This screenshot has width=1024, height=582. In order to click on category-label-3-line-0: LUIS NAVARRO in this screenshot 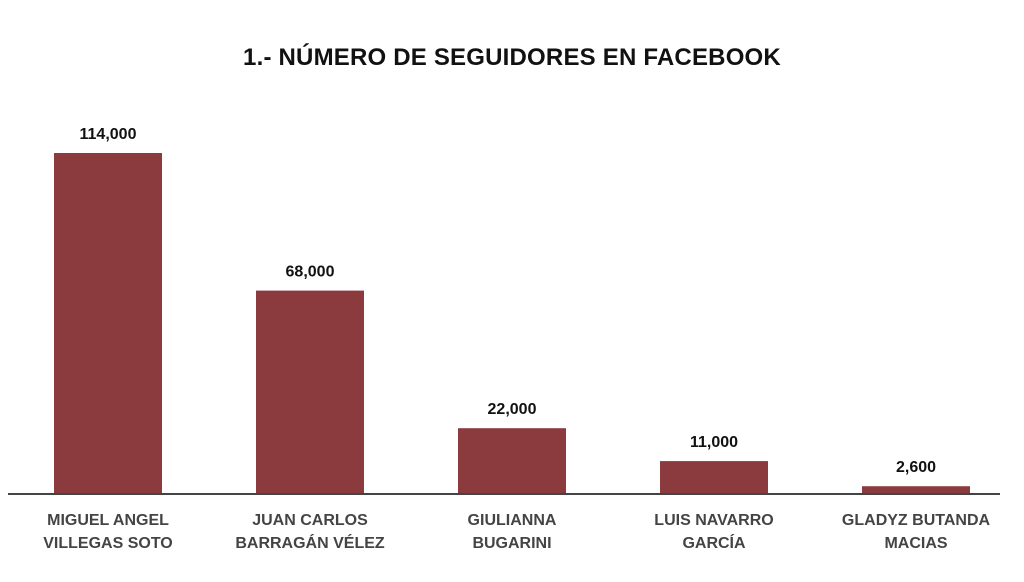, I will do `click(713, 520)`.